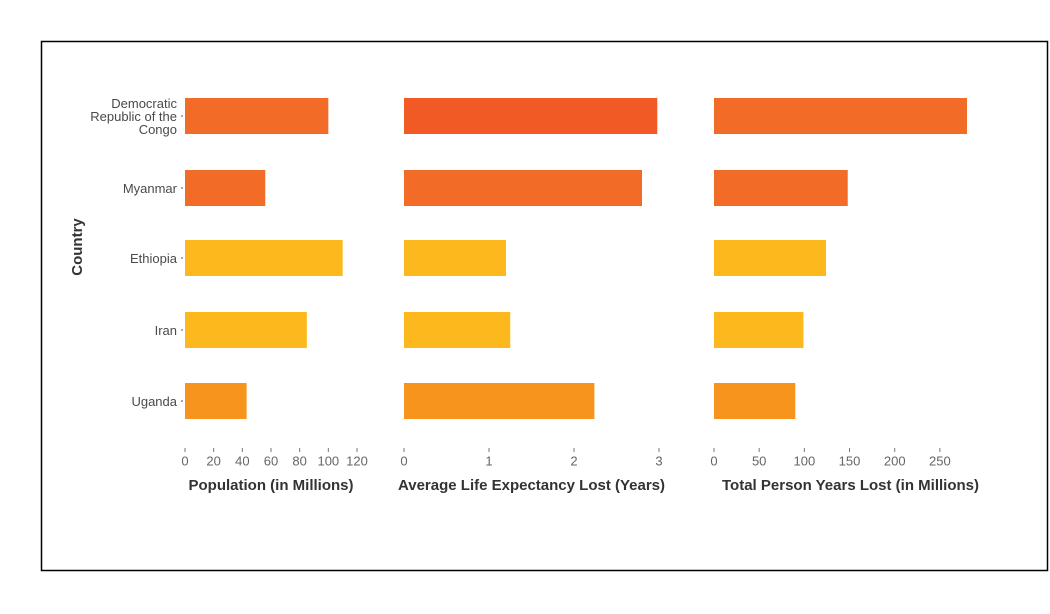  What do you see at coordinates (658, 460) in the screenshot?
I see `x-tick-label: 3` at bounding box center [658, 460].